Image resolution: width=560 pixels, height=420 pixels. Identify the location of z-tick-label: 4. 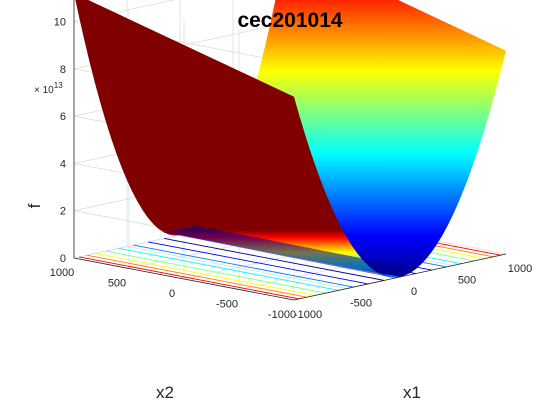
(63, 164).